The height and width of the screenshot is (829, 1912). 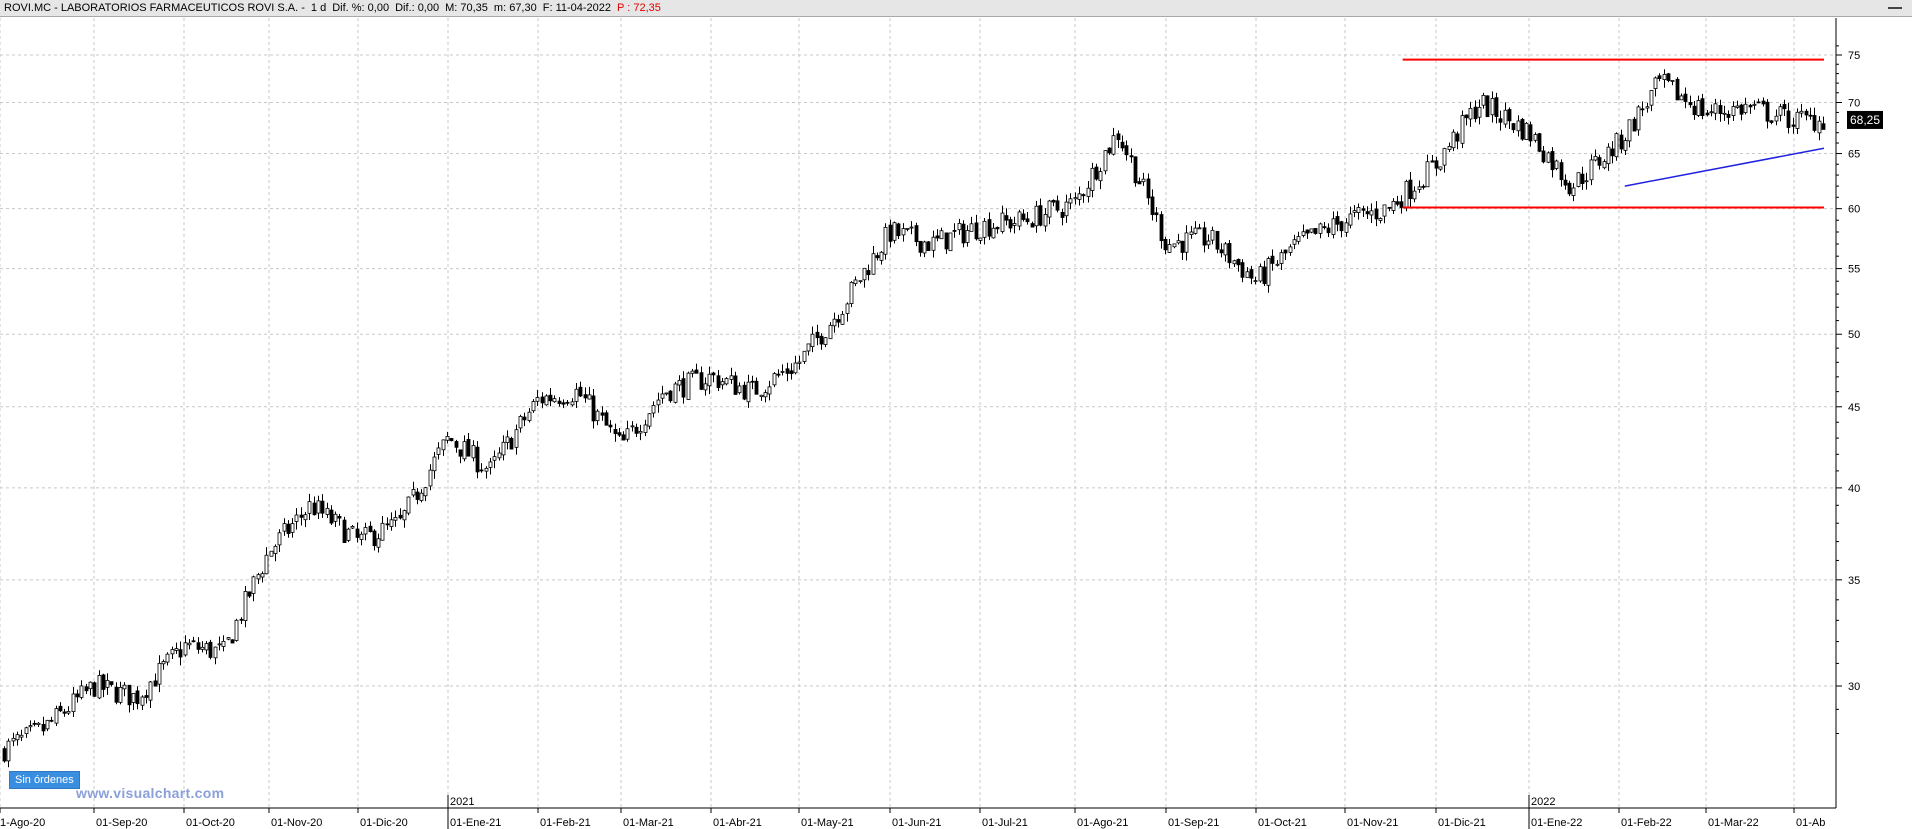 I want to click on x-tick-label: 01-Ene-21, so click(x=475, y=823).